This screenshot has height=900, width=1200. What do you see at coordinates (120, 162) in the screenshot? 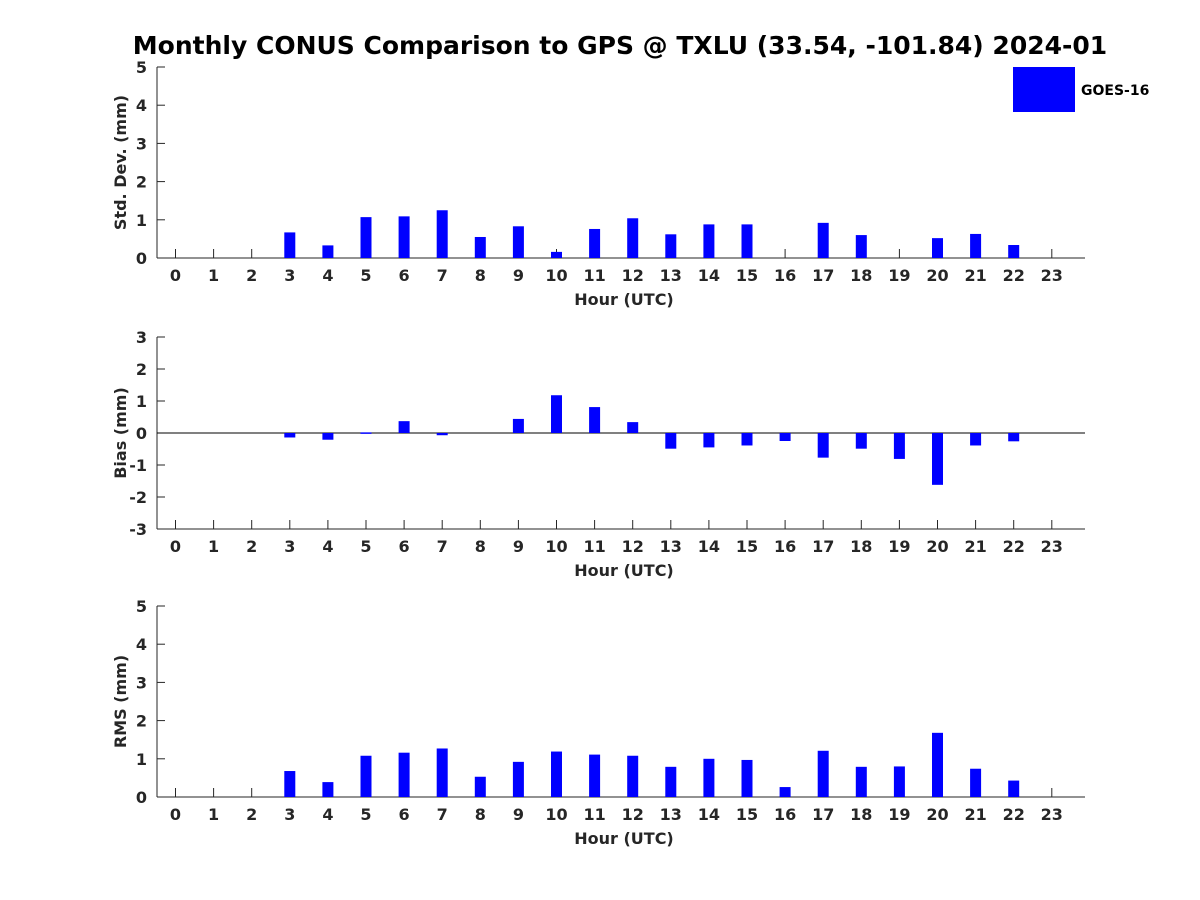
I see `y-axis-label: Std. Dev. (mm)` at bounding box center [120, 162].